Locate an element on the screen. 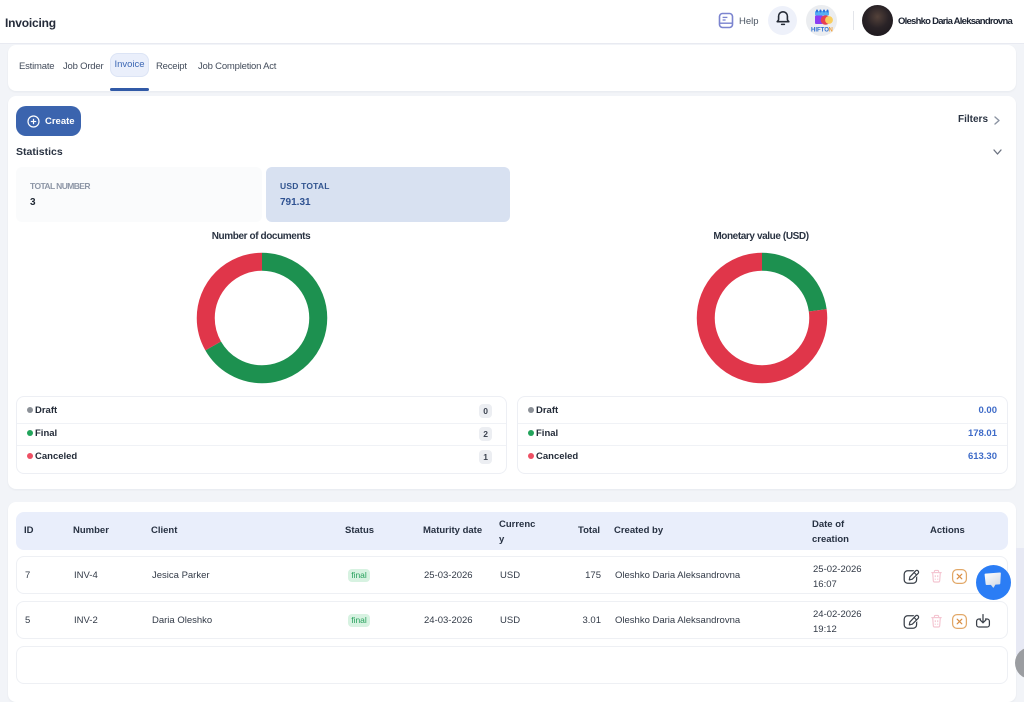 This screenshot has height=702, width=1024. svg-text: N is located at coordinates (831, 31).